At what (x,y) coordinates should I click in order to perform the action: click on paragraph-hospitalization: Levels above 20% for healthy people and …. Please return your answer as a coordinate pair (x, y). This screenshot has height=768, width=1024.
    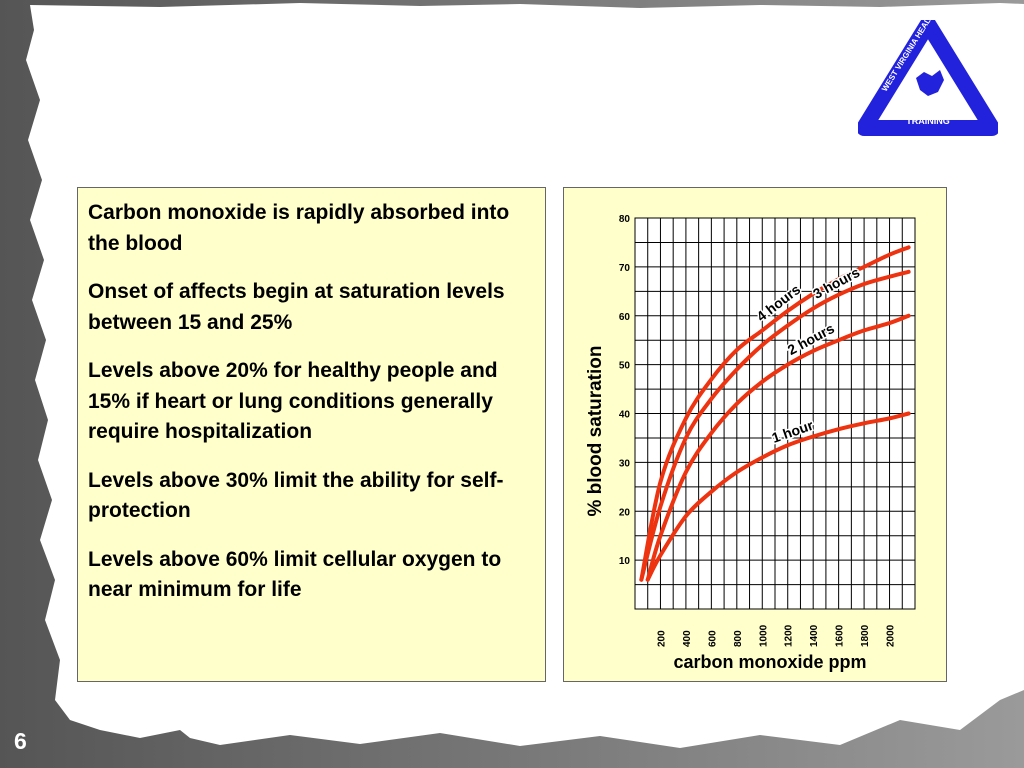
    Looking at the image, I should click on (293, 401).